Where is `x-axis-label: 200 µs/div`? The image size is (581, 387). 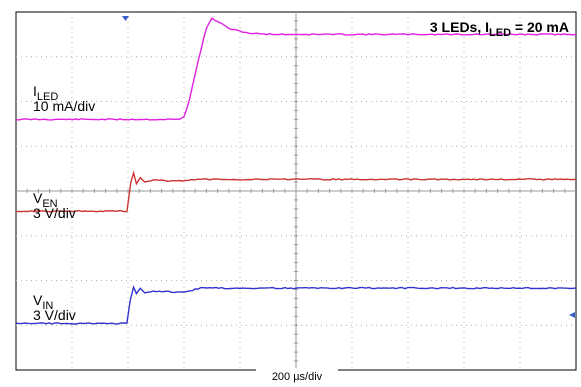 x-axis-label: 200 µs/div is located at coordinates (297, 377).